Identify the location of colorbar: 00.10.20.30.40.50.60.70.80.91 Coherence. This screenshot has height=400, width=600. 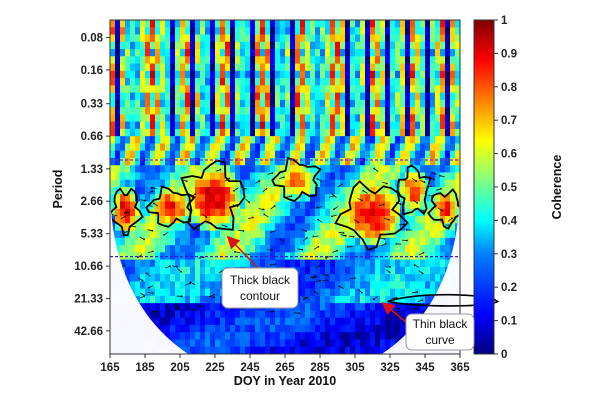
(518, 188).